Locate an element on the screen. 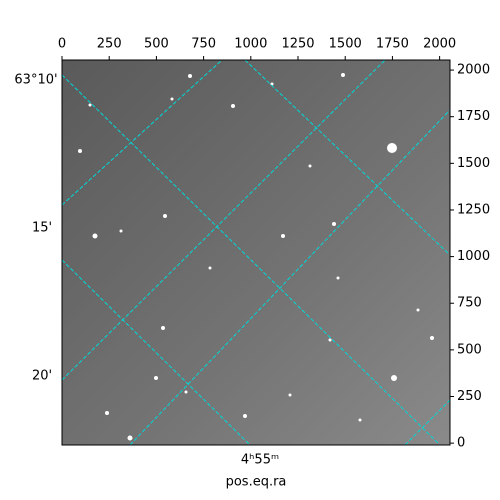 Image resolution: width=500 pixels, height=500 pixels. x-tick-label: 250 is located at coordinates (109, 44).